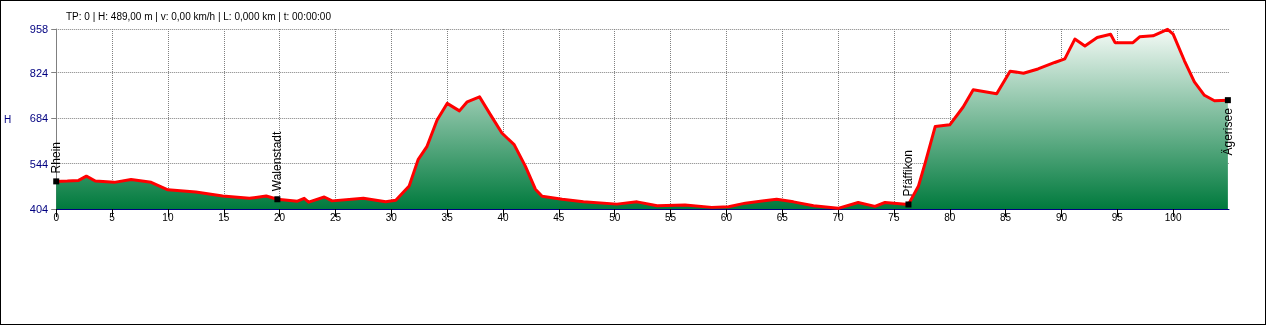 The width and height of the screenshot is (1266, 325). Describe the element at coordinates (39, 209) in the screenshot. I see `y-tick-label: 404` at that location.